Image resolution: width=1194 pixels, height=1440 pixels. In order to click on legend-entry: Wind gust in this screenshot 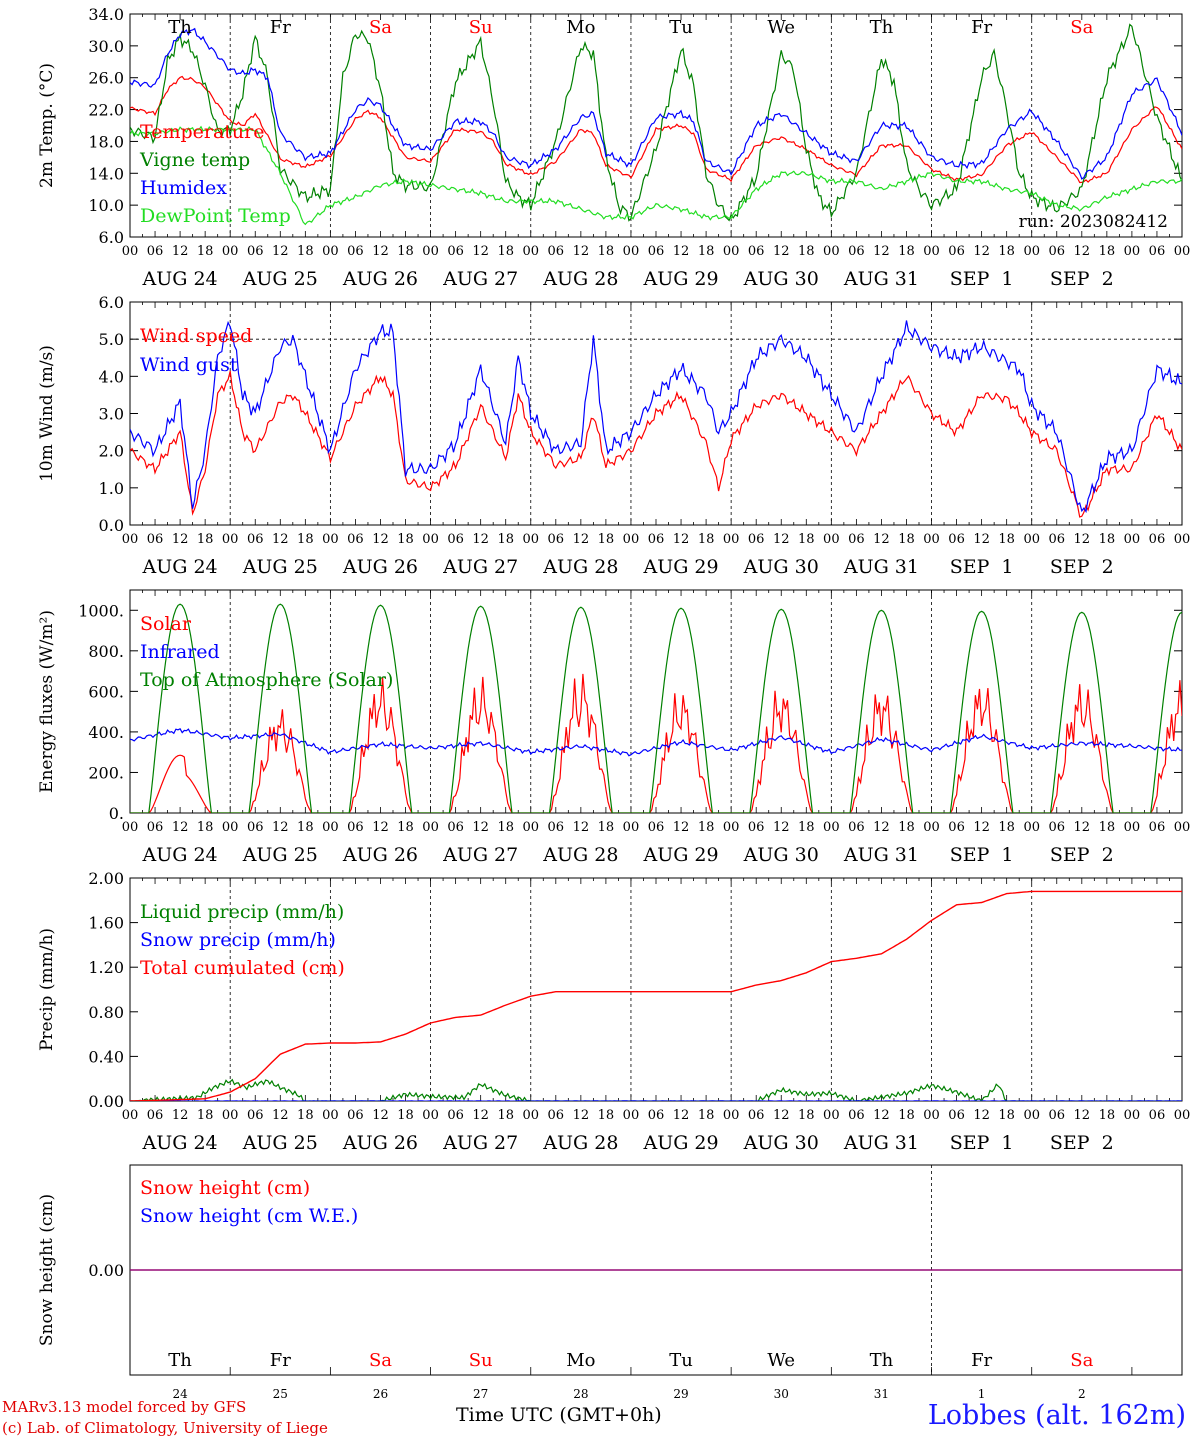, I will do `click(189, 365)`.